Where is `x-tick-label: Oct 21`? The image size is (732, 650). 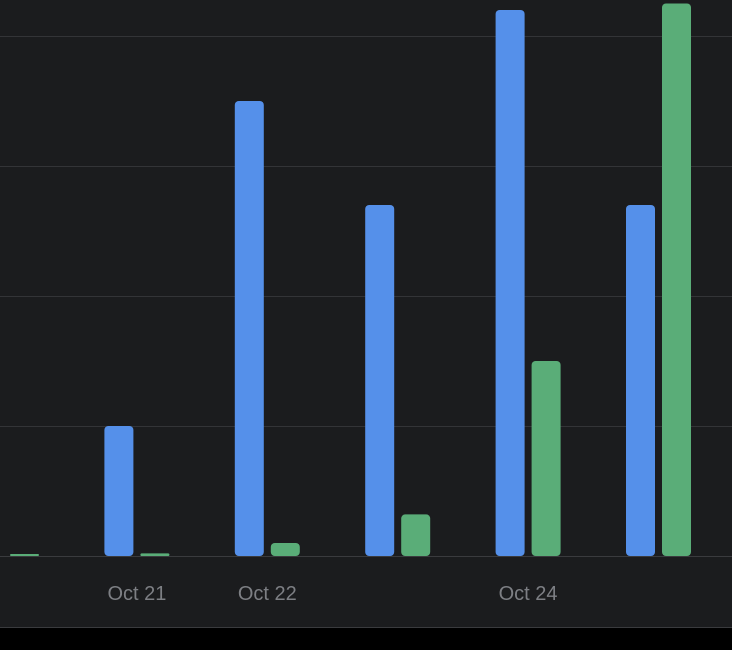
x-tick-label: Oct 21 is located at coordinates (136, 594).